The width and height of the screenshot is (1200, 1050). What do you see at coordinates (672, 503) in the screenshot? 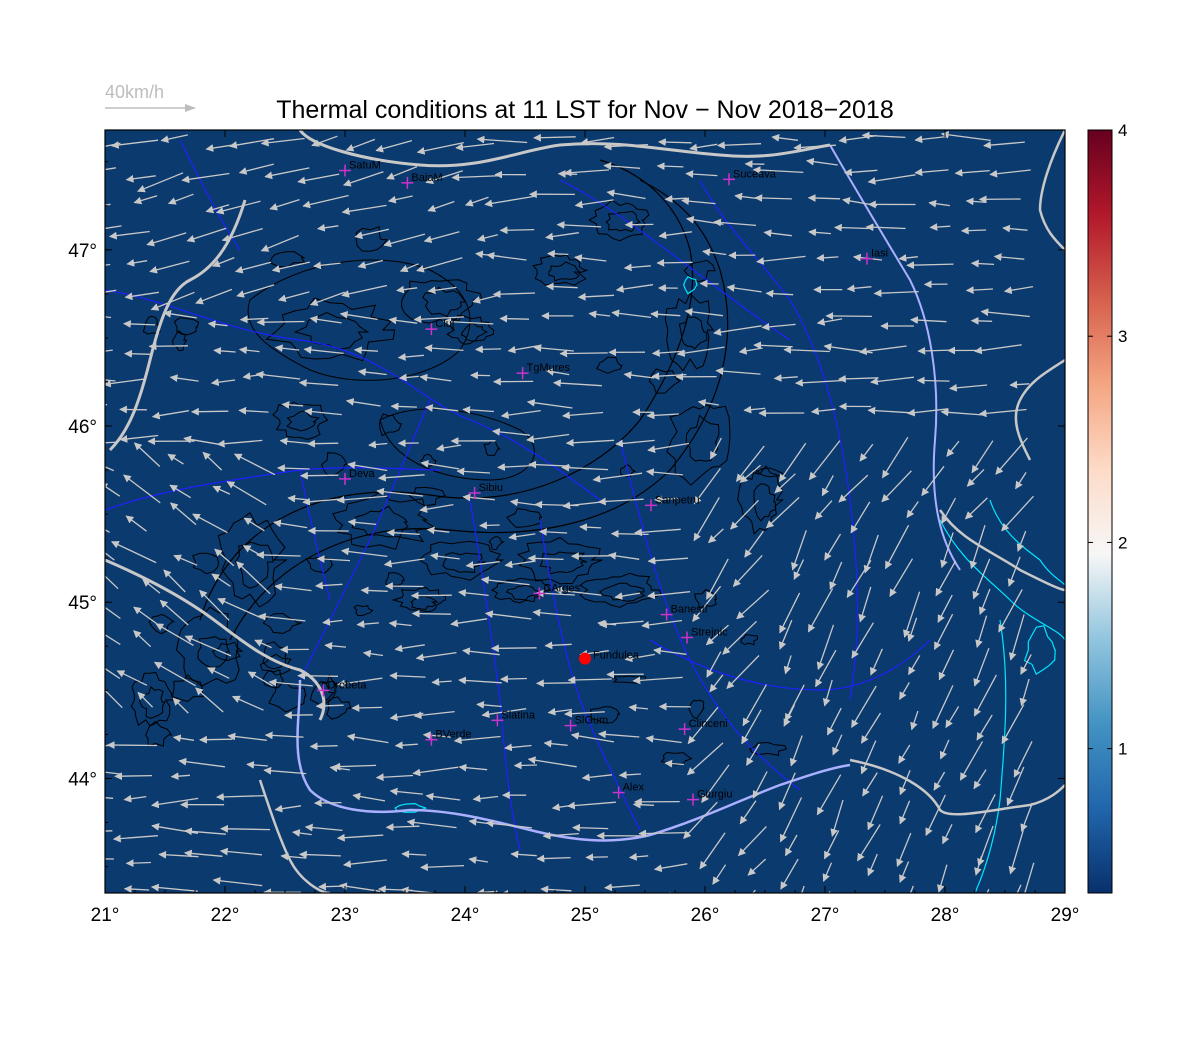
I see `station-marker: Sanpetru` at bounding box center [672, 503].